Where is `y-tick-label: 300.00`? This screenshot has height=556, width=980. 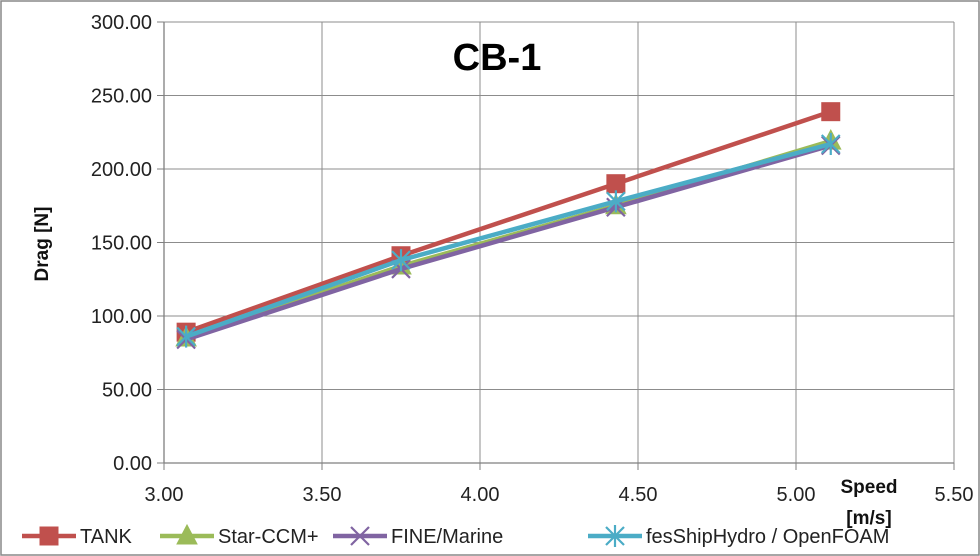
y-tick-label: 300.00 is located at coordinates (121, 23).